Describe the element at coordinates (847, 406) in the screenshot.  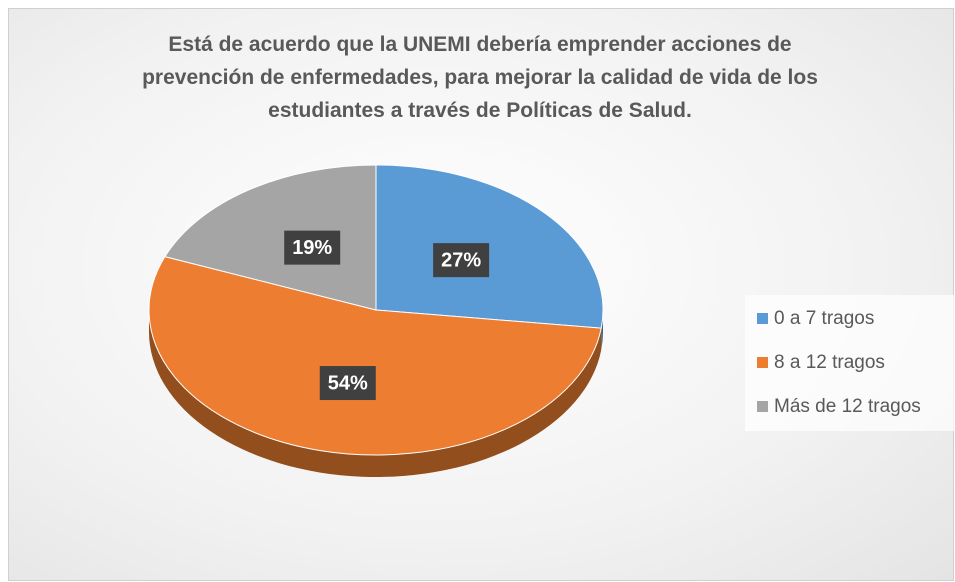
I see `legend-label: Más de 12 tragos` at that location.